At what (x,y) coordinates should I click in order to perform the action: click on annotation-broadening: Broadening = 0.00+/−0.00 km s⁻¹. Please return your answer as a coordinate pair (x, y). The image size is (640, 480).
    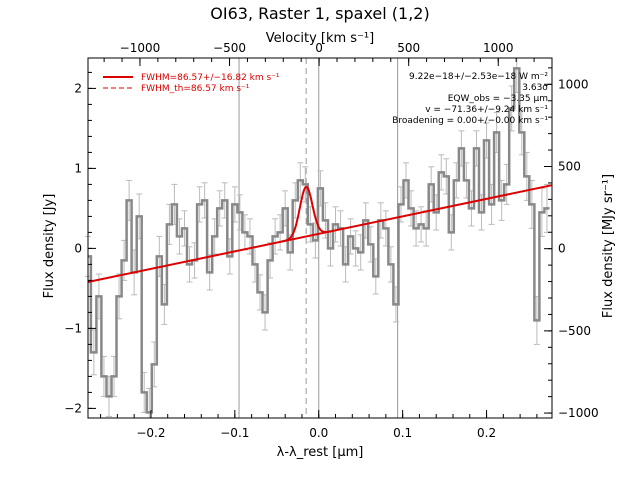
    Looking at the image, I should click on (470, 121).